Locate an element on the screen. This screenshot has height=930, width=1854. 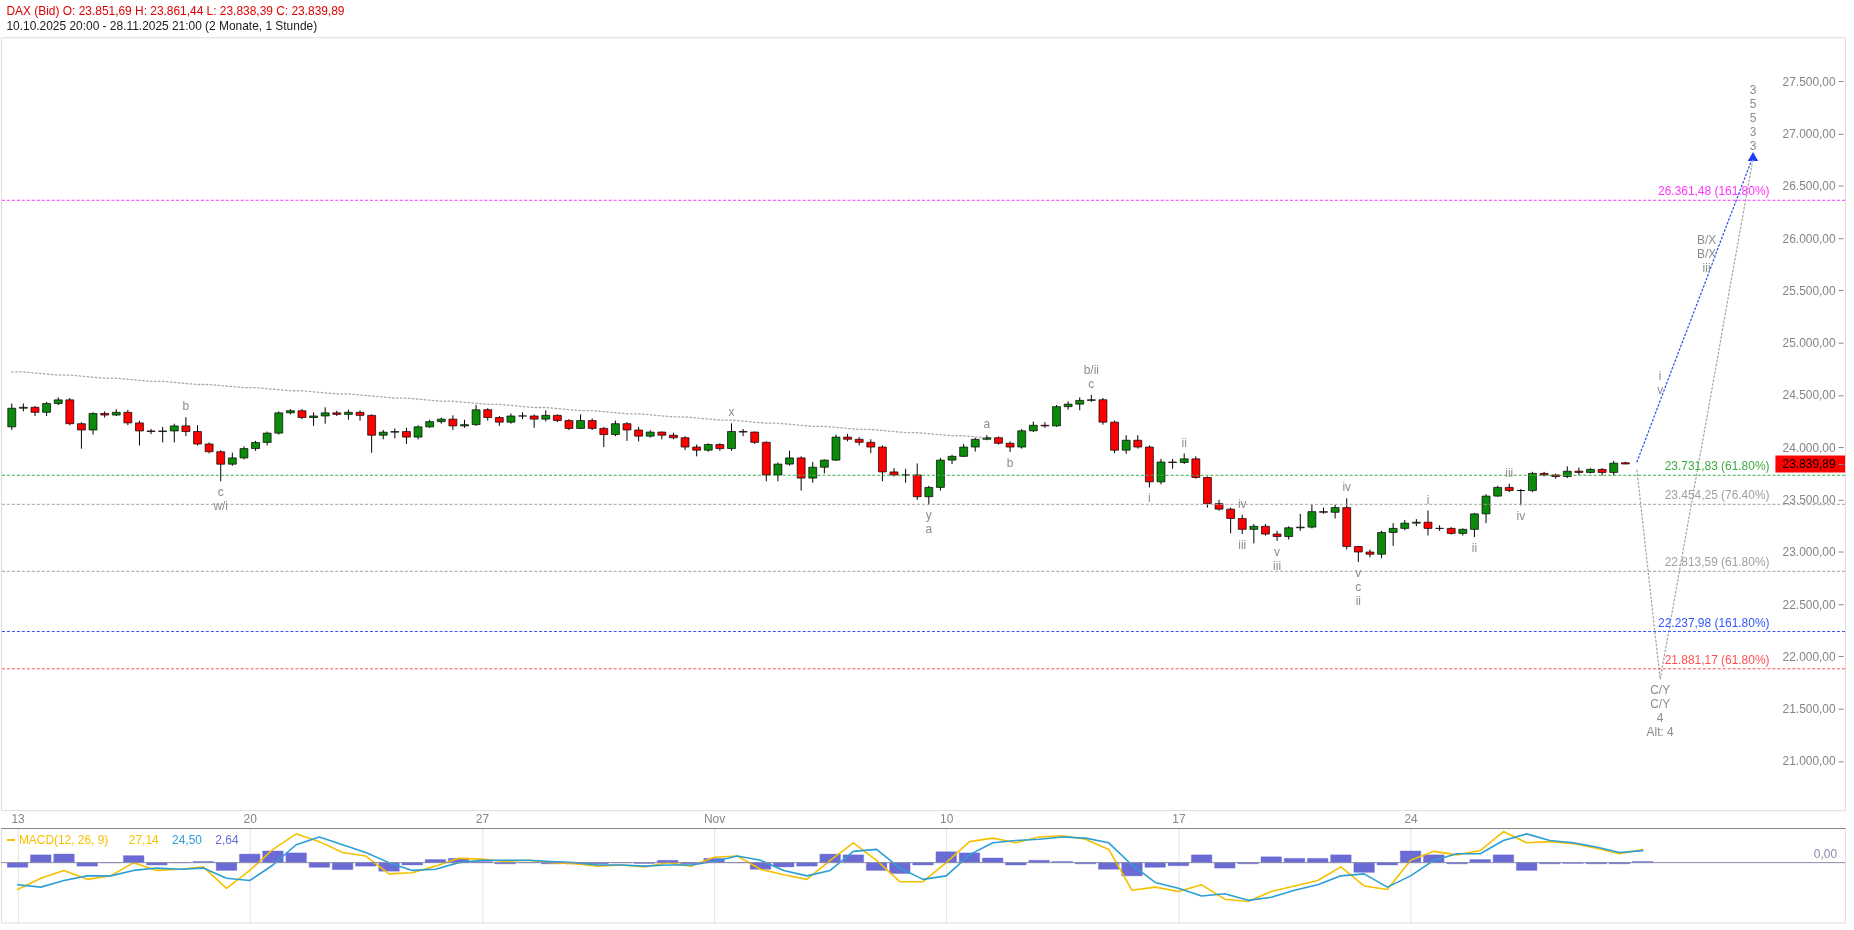
chart-subtitle: 10.10.2025 20:00 - 28.11.2025 21:00 (2 Monate, 1 Stunde) is located at coordinates (162, 26).